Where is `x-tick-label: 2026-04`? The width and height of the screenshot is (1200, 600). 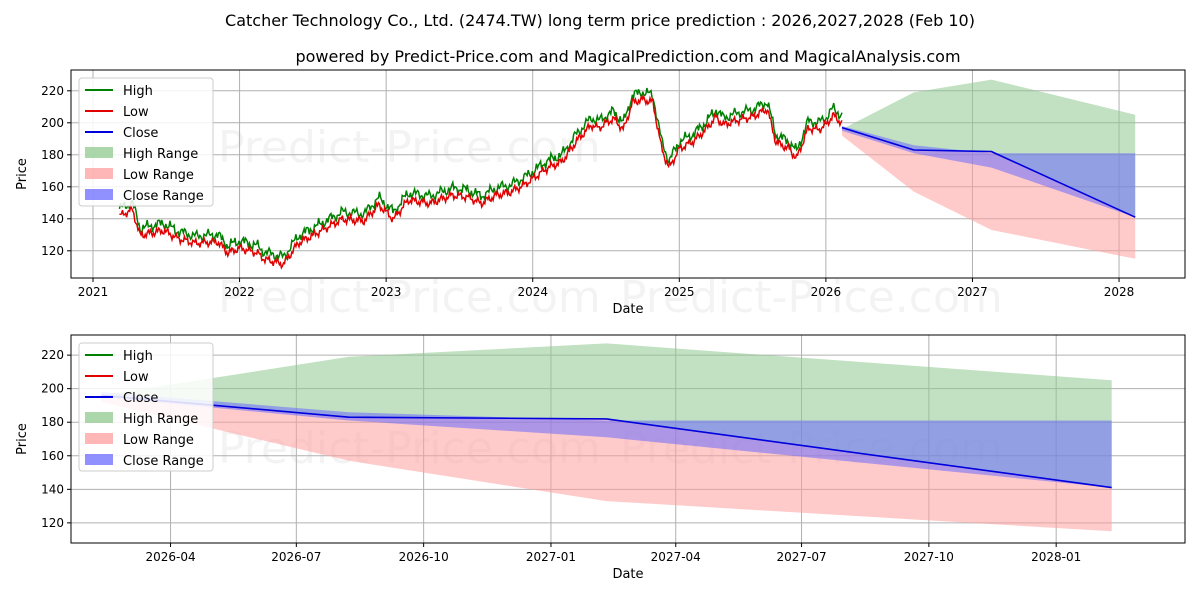 x-tick-label: 2026-04 is located at coordinates (170, 557).